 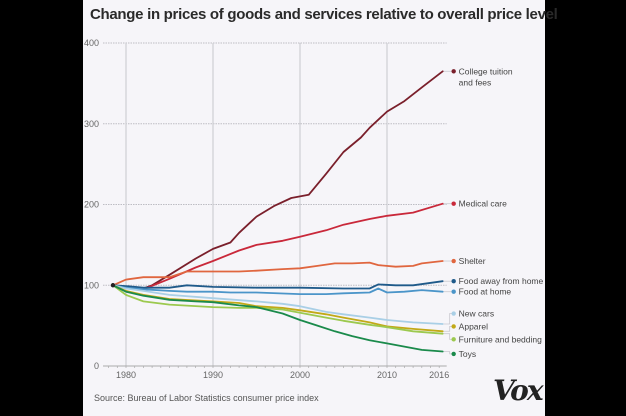 What do you see at coordinates (91, 285) in the screenshot?
I see `y-tick-label: 100` at bounding box center [91, 285].